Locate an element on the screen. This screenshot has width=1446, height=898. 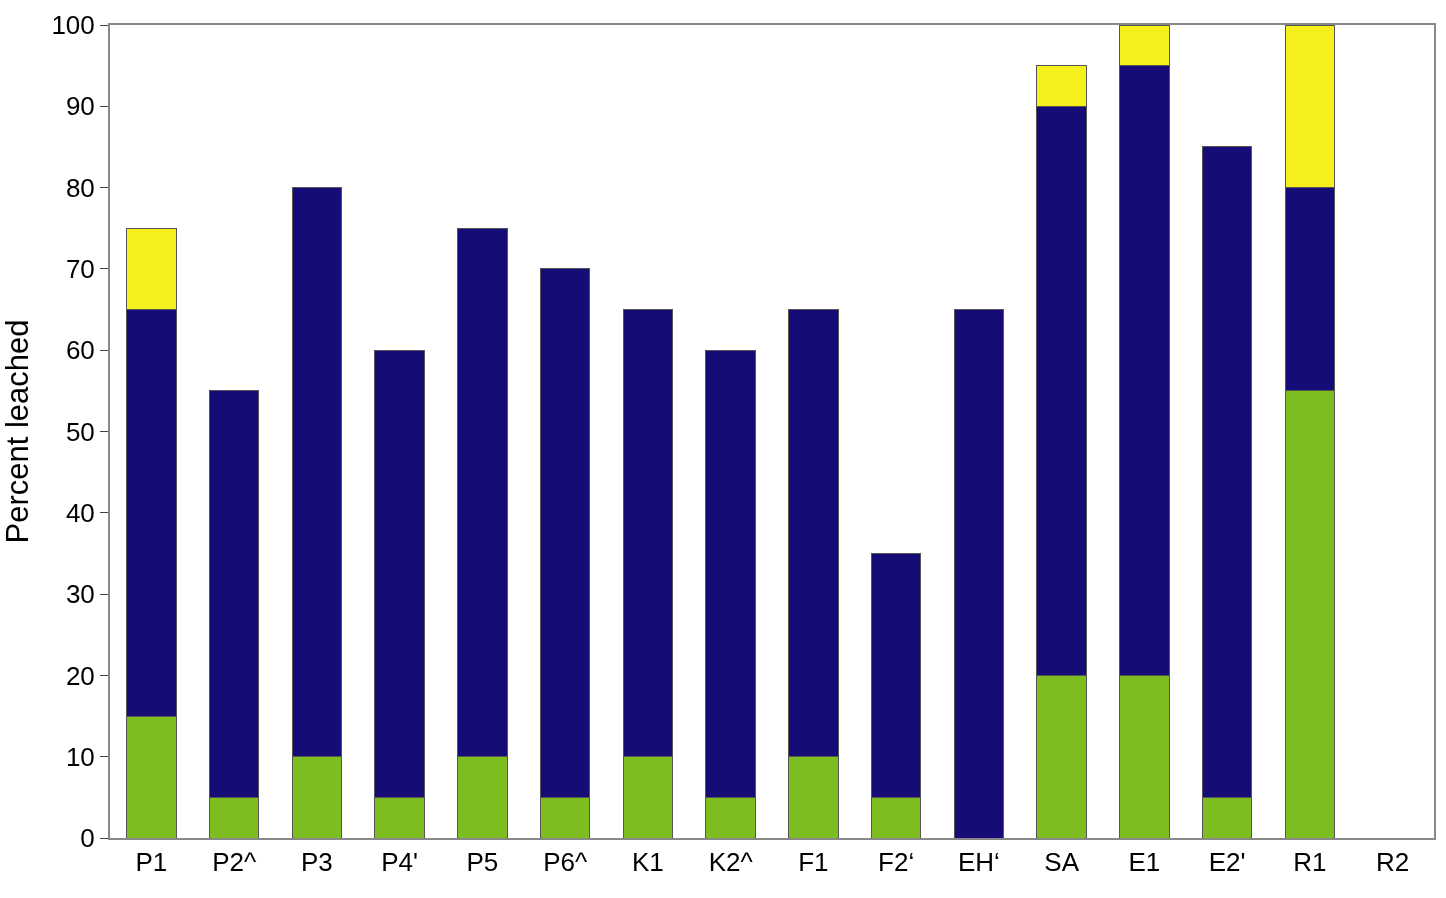
x-tick-label: K1 is located at coordinates (647, 862).